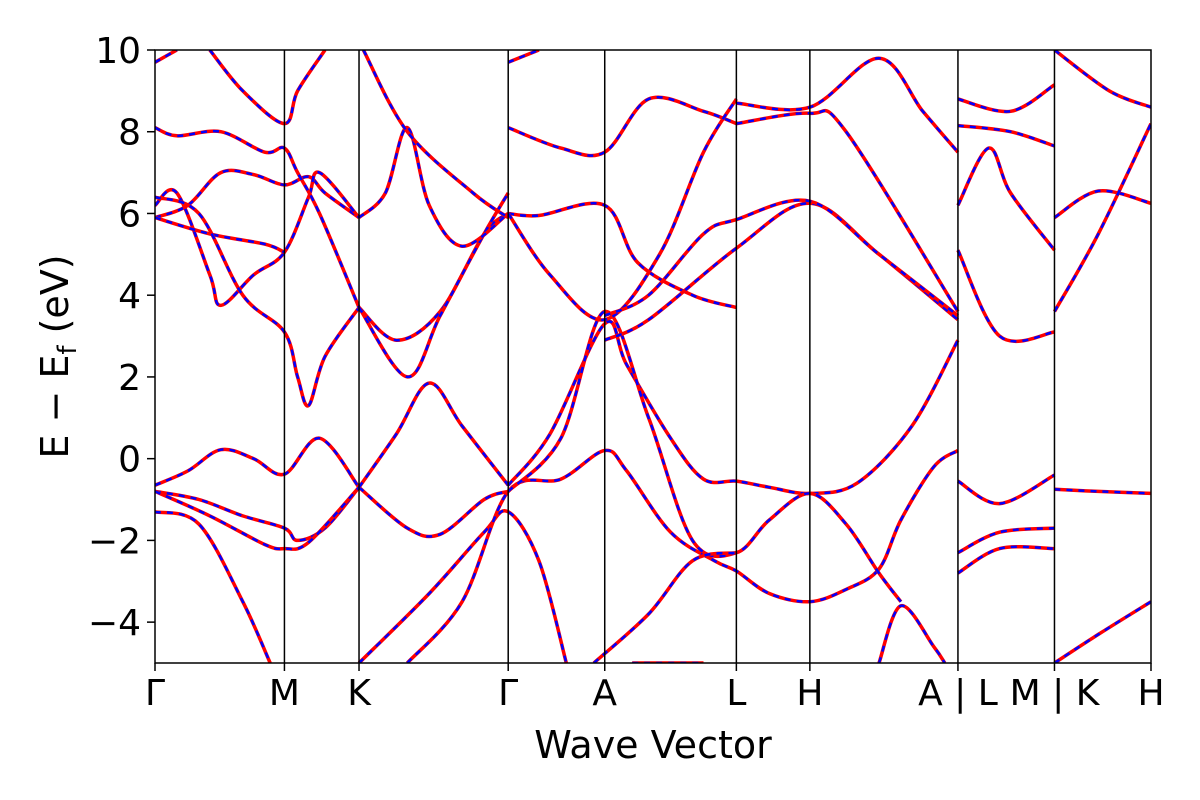 The image size is (1200, 800). What do you see at coordinates (655, 688) in the screenshot?
I see `x-axis: Γ M K Γ A L H A | L M | K H` at bounding box center [655, 688].